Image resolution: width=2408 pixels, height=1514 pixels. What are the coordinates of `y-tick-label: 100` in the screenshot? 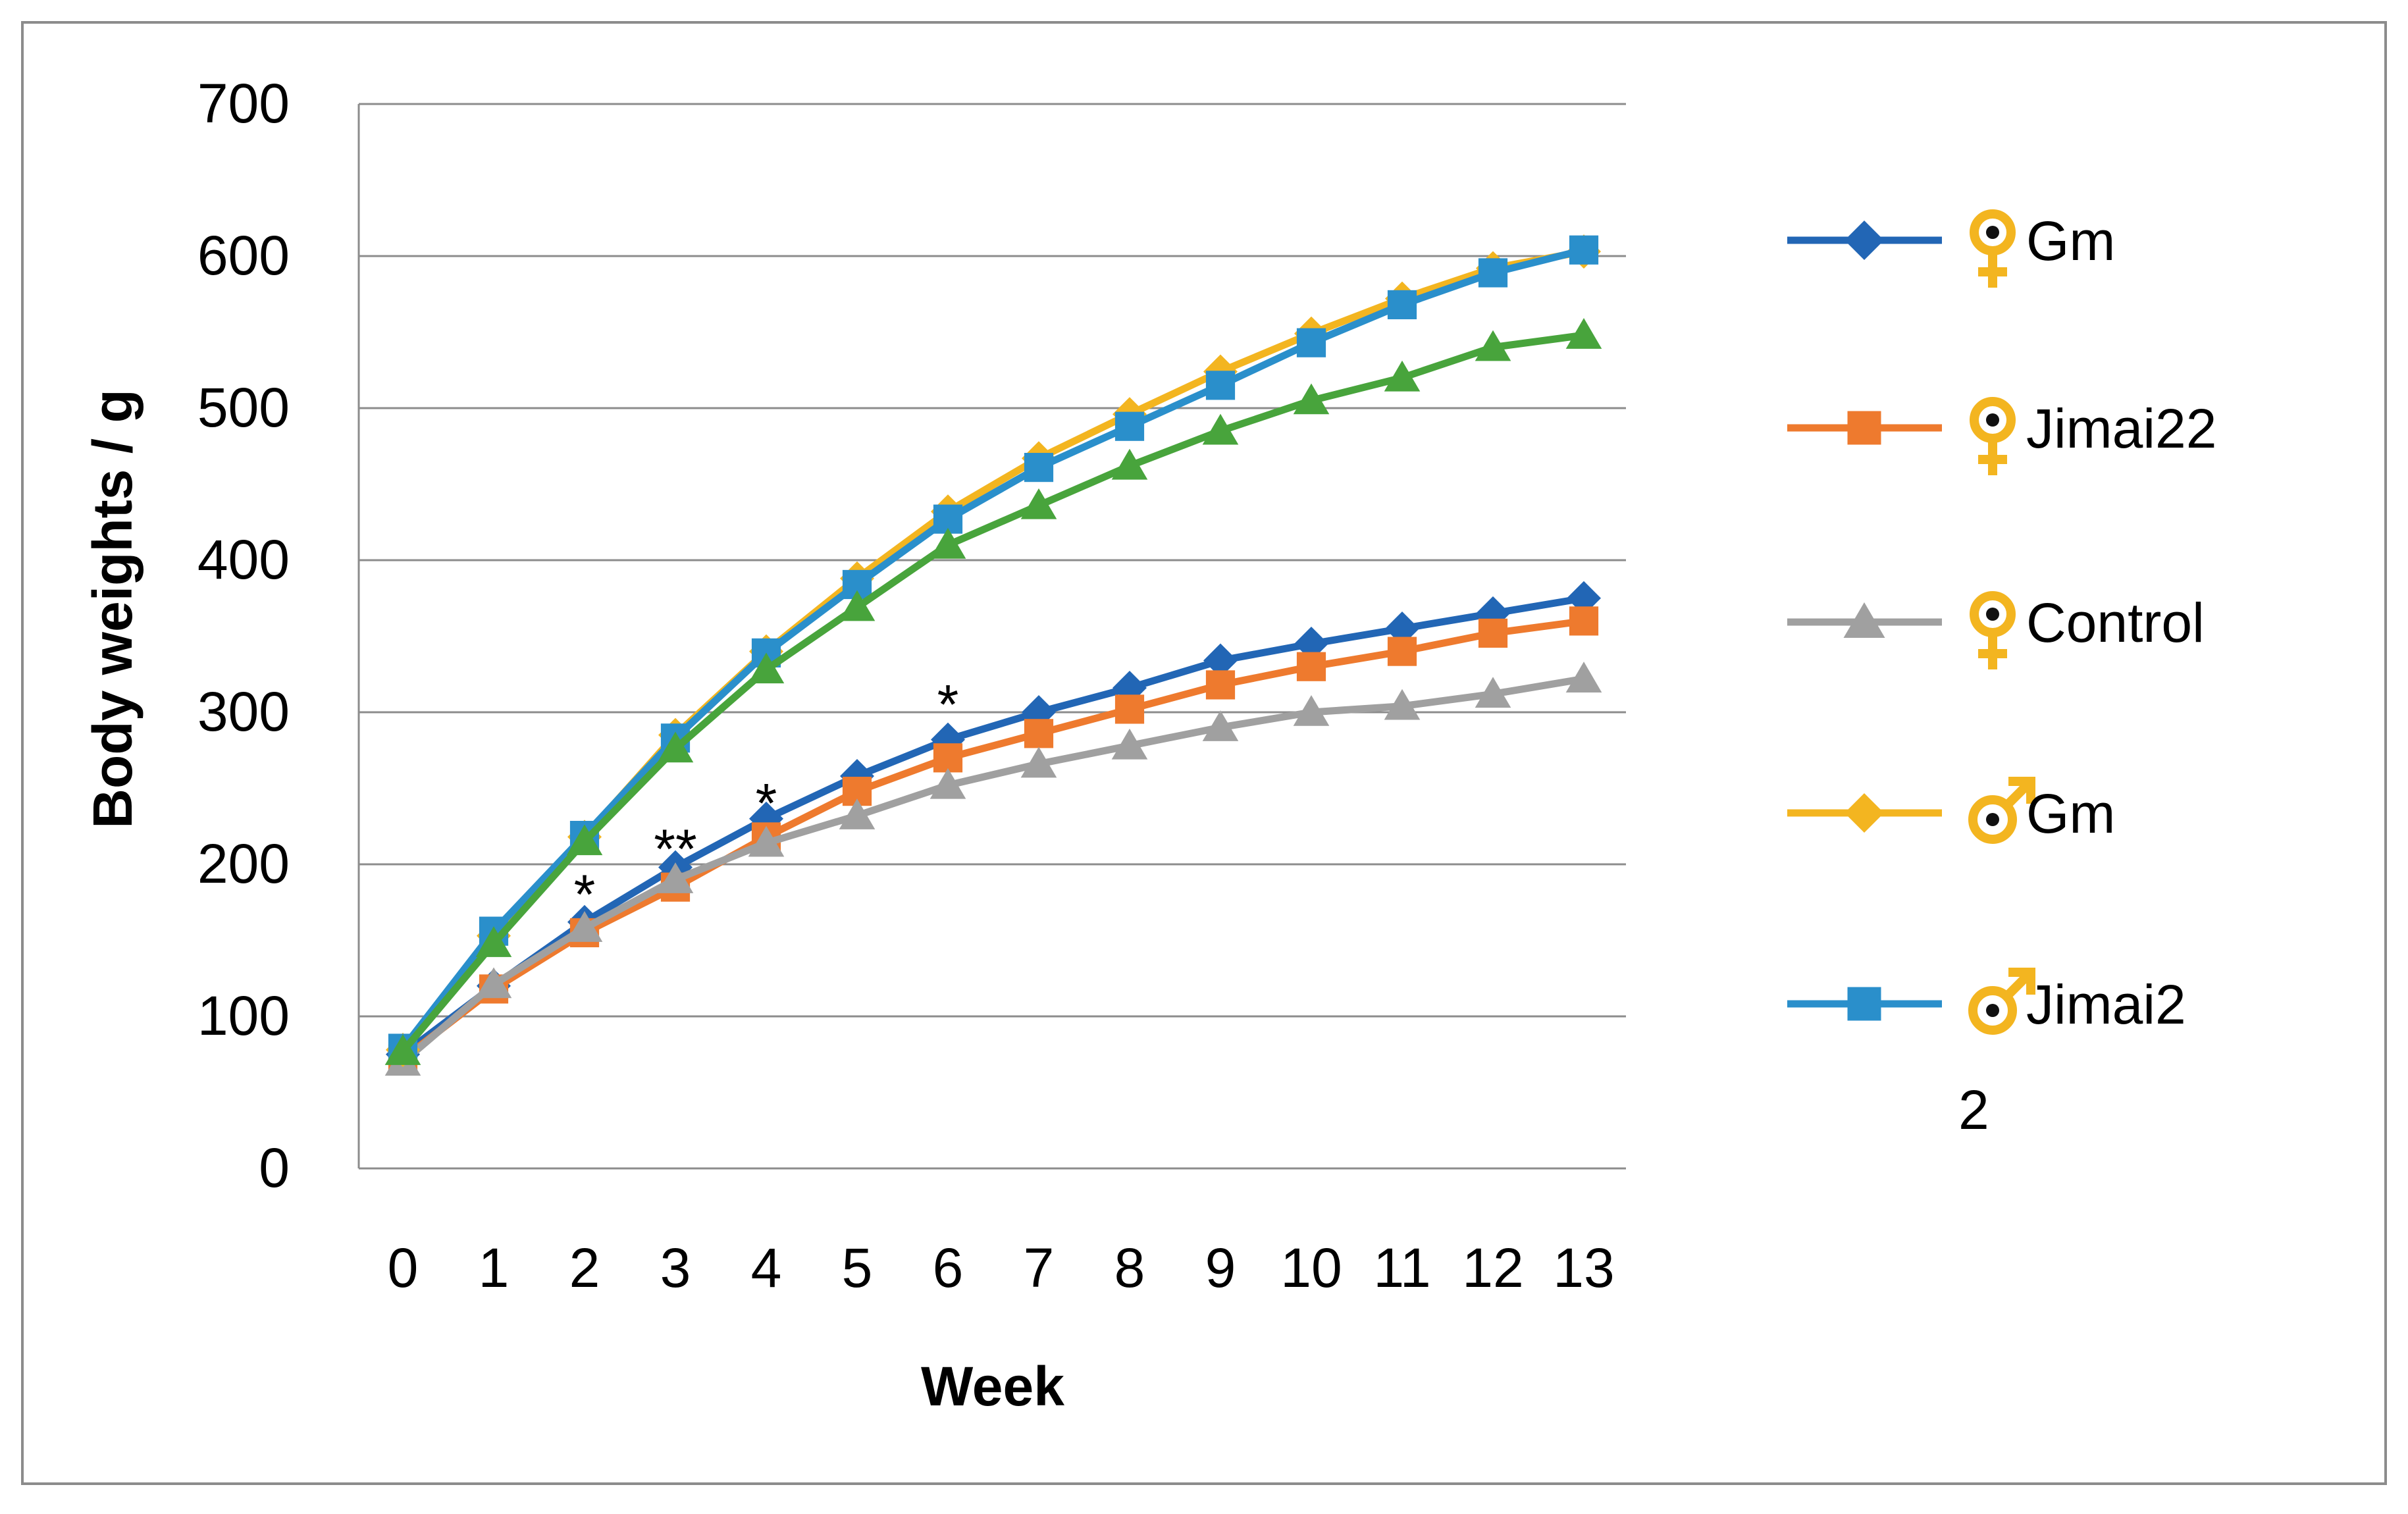 It's located at (244, 1016).